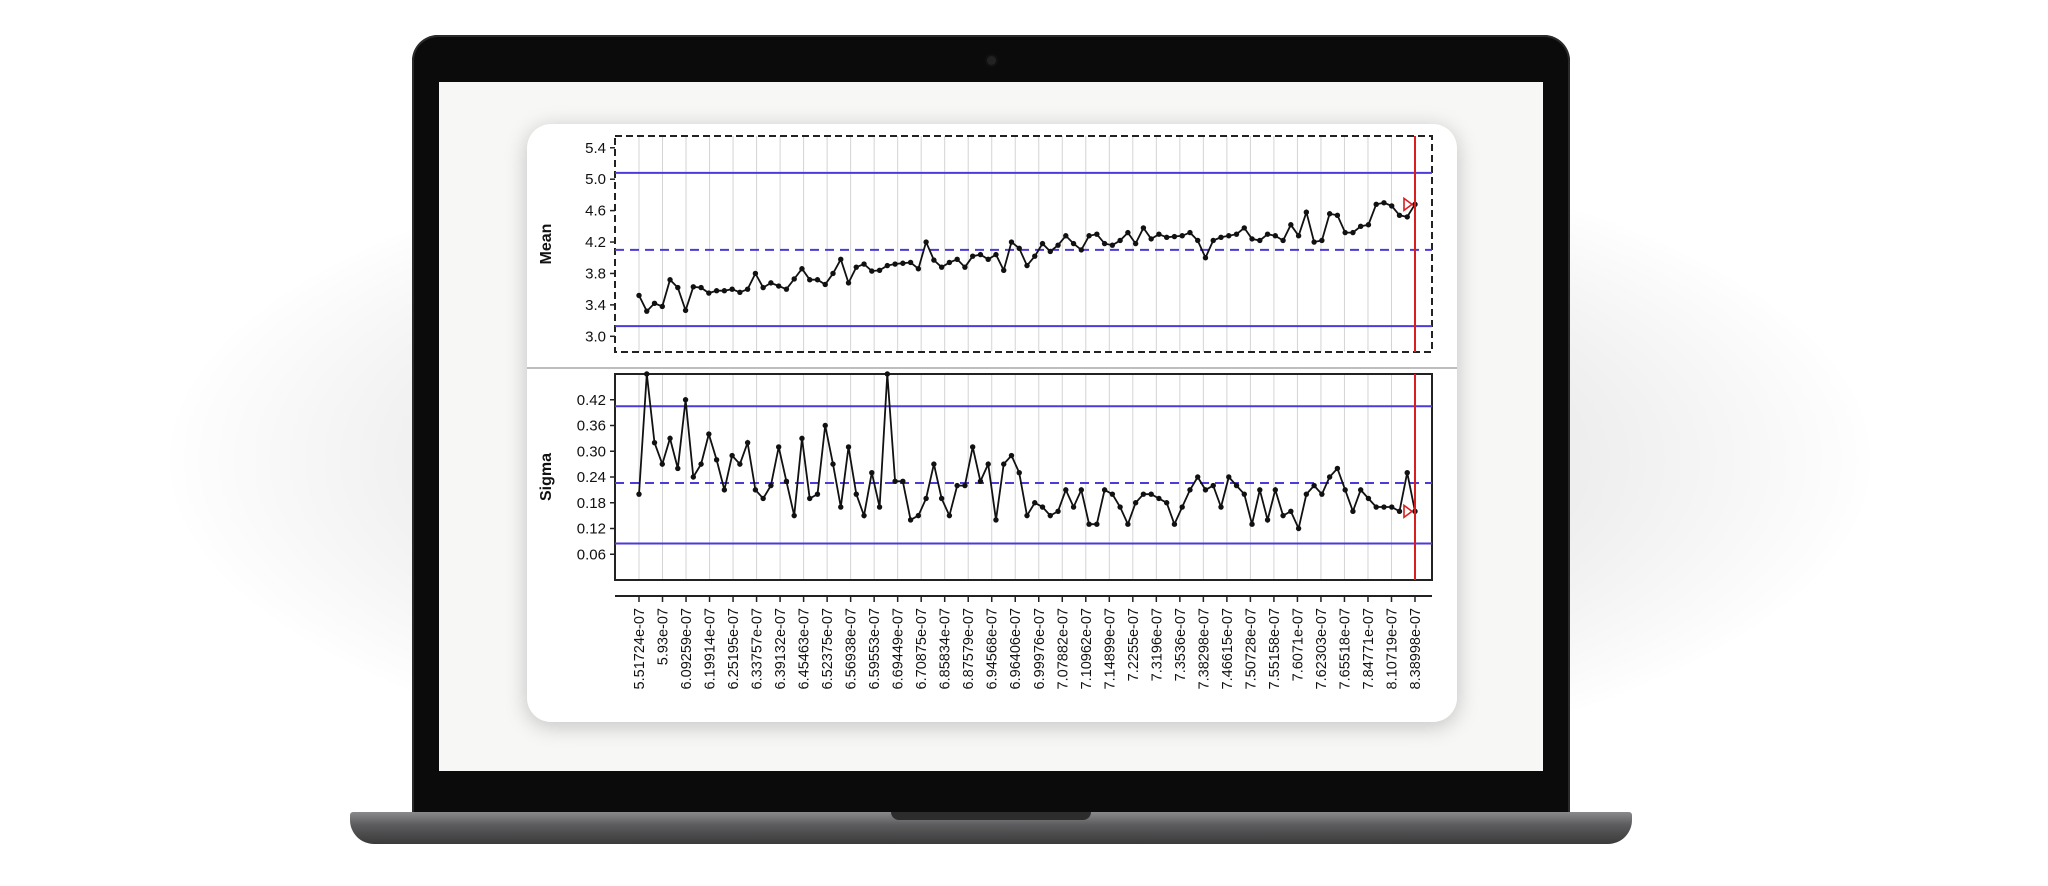 The width and height of the screenshot is (2048, 886). I want to click on y-tick-label: 3.4, so click(595, 305).